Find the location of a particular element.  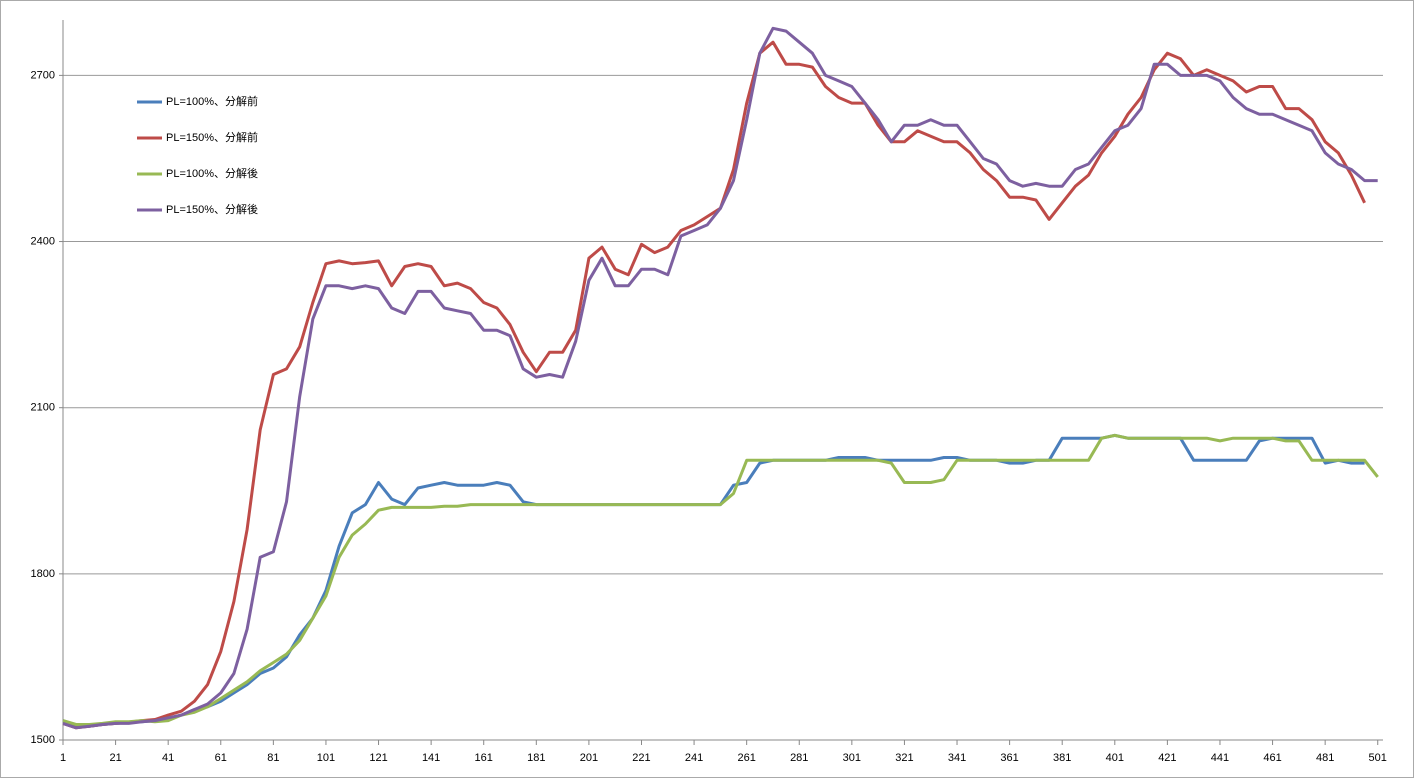

x-tick-label: 441 is located at coordinates (1220, 758).